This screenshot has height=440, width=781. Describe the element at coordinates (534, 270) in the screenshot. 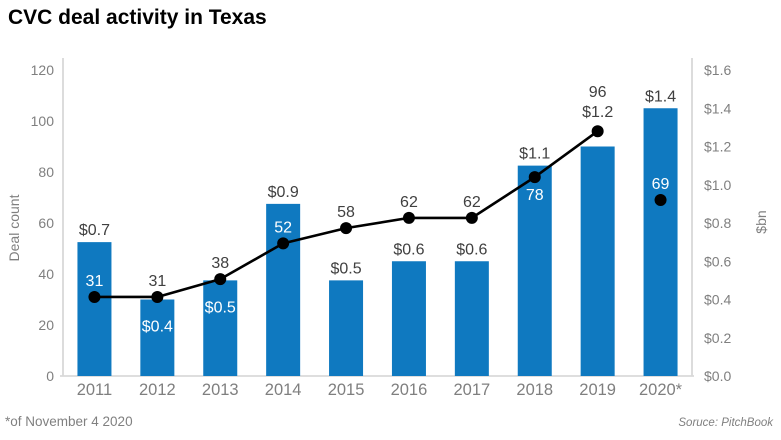

I see `bar-2018` at that location.